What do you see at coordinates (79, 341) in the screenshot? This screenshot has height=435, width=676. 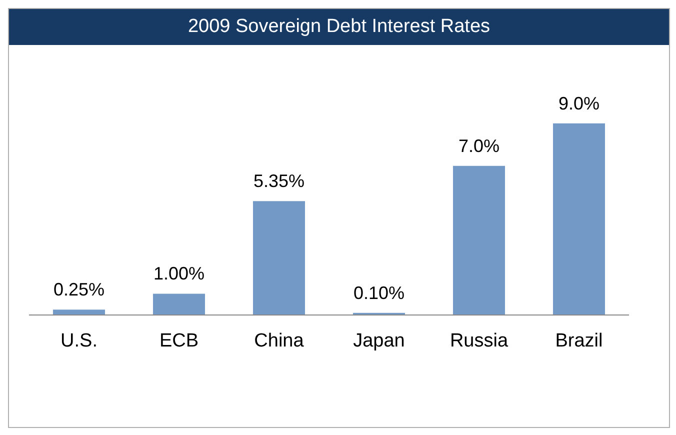 I see `x-tick-label: U.S.` at bounding box center [79, 341].